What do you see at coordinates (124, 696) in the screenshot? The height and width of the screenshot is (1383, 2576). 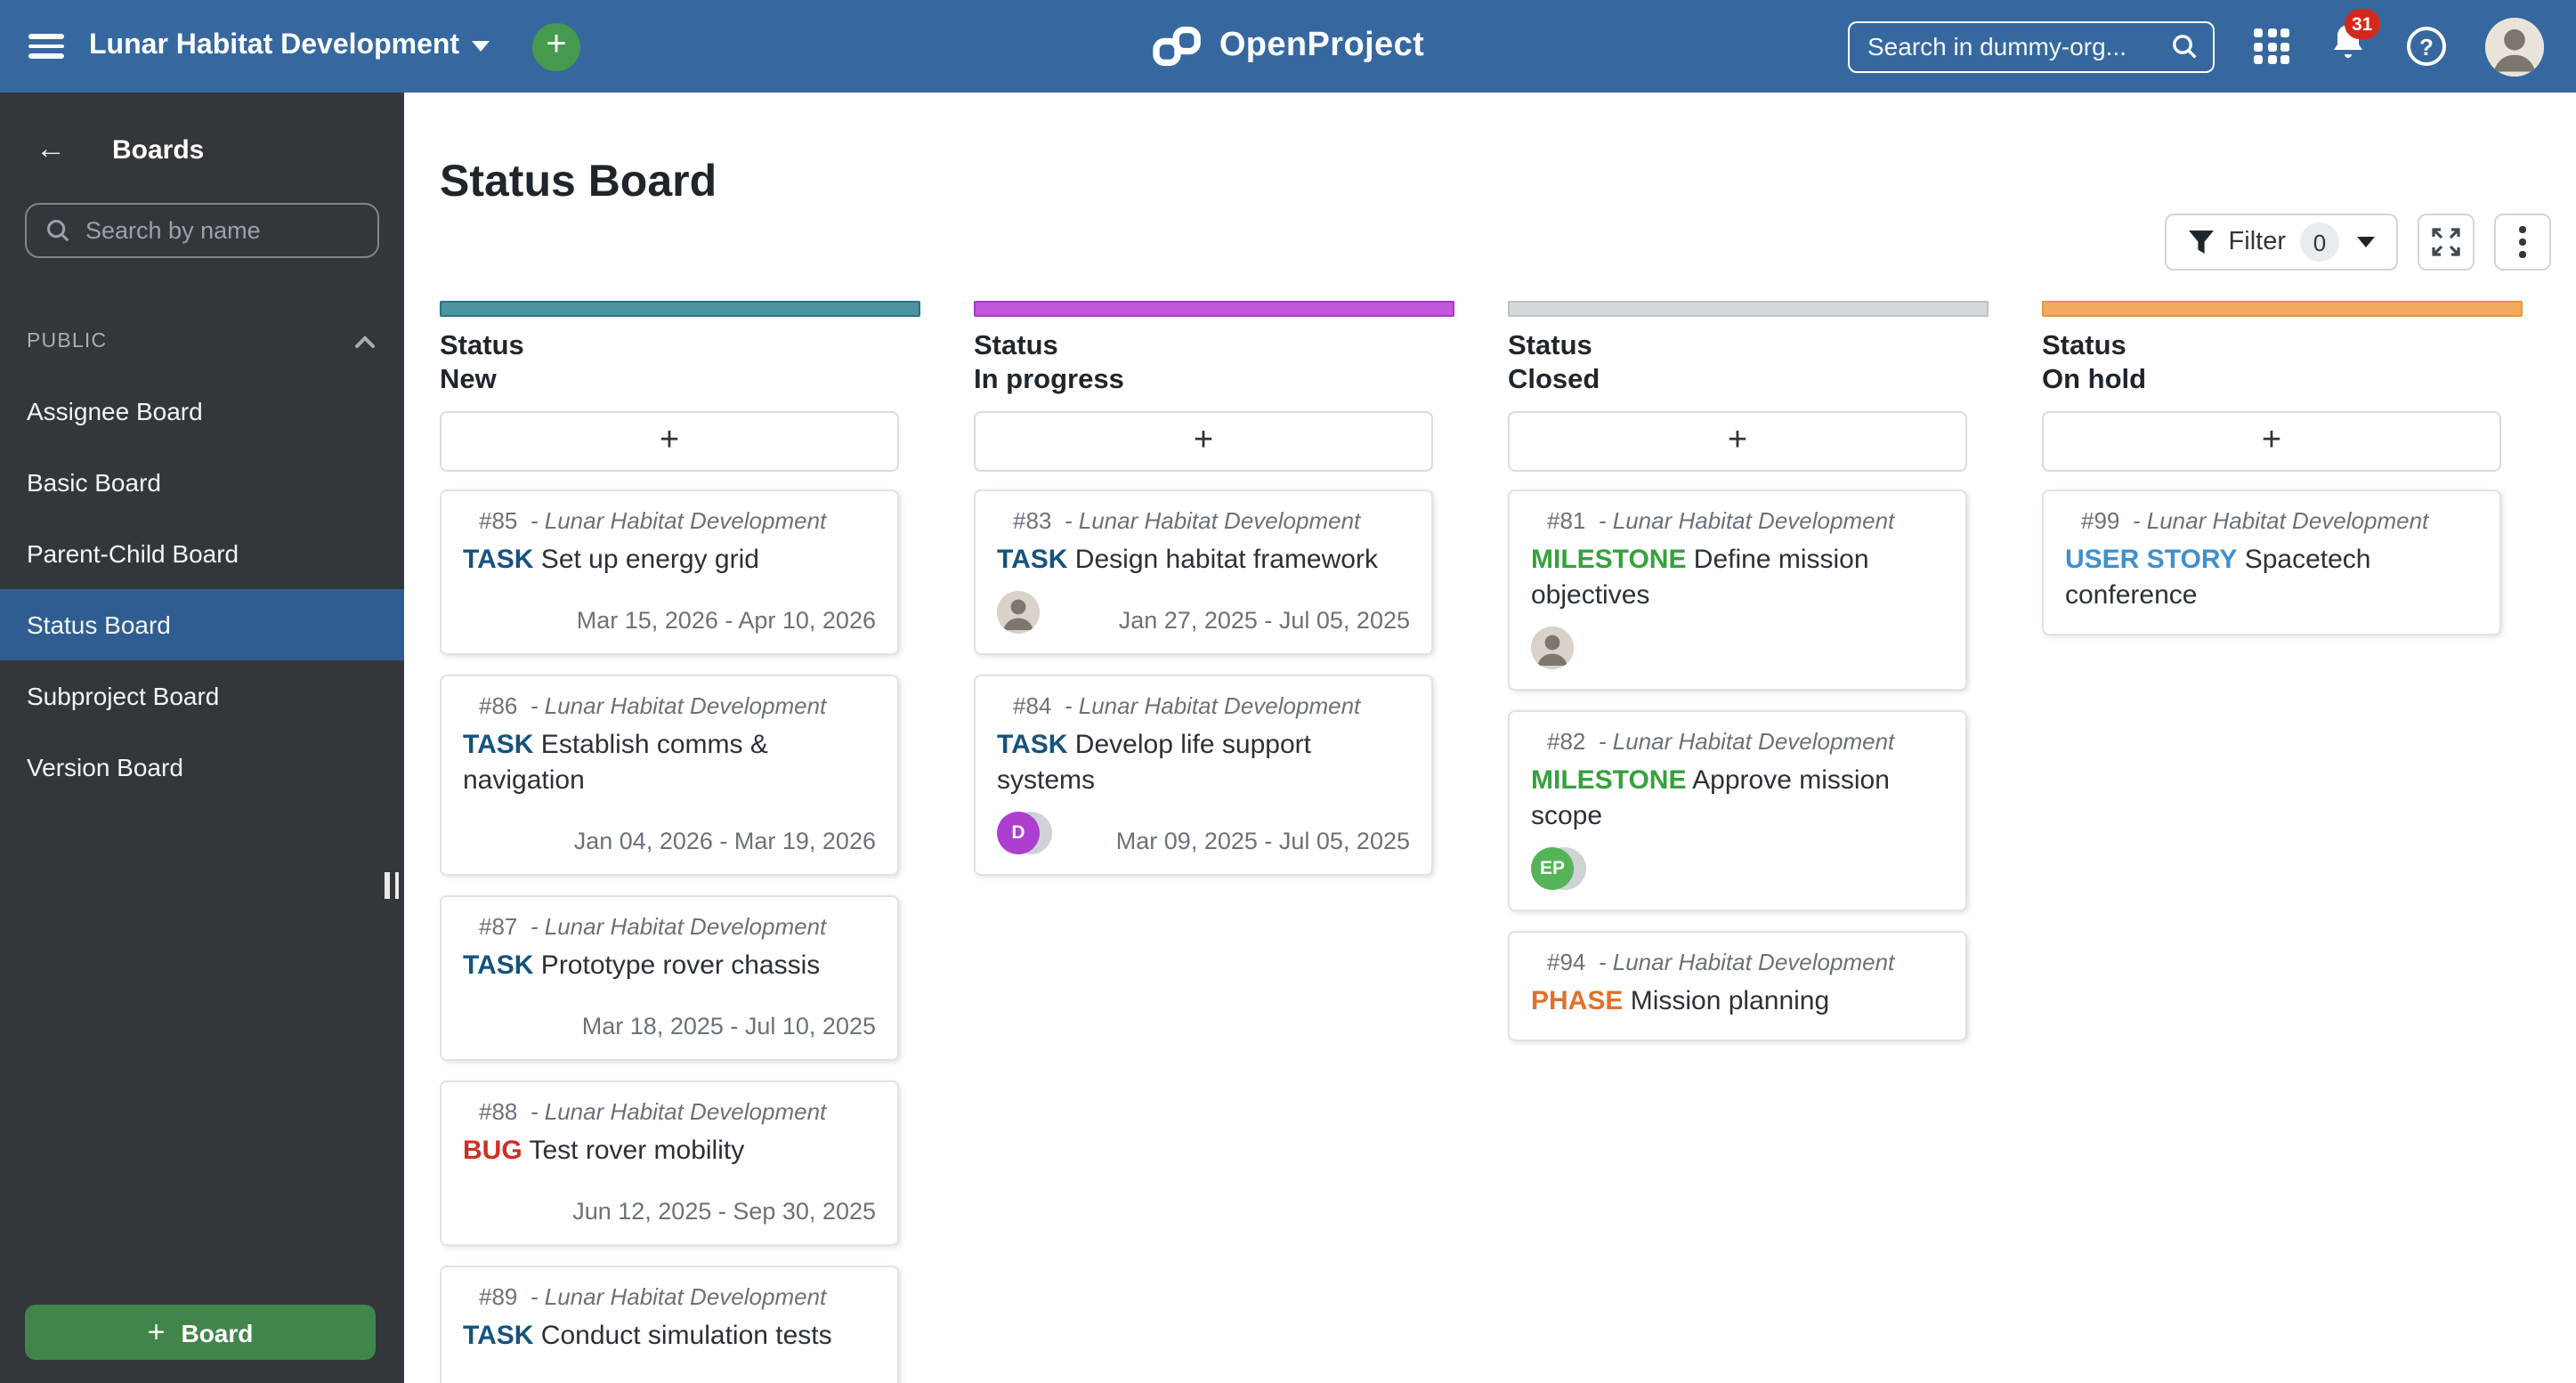 I see `sidebar-item-label: Subproject Board` at bounding box center [124, 696].